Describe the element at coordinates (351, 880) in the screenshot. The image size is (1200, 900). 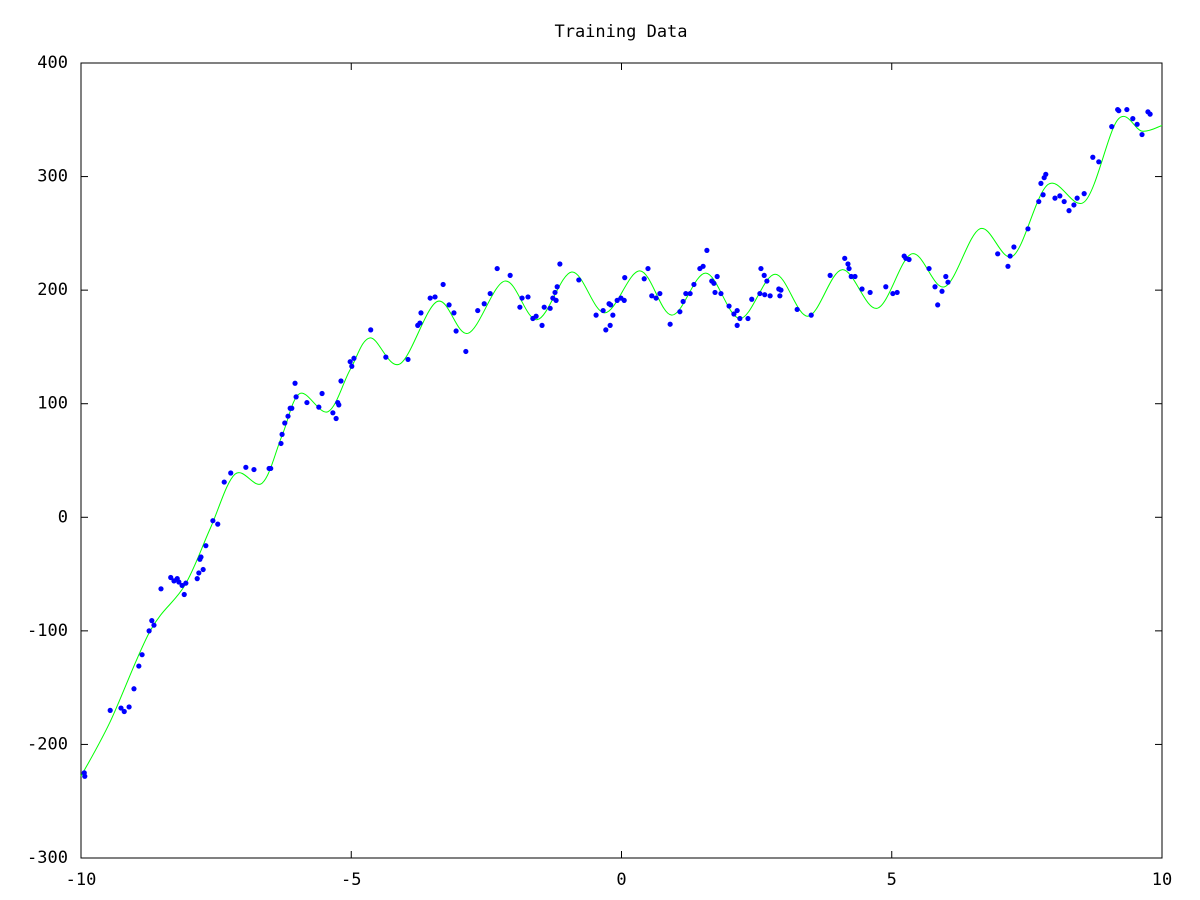
I see `x-tick-label: -5` at that location.